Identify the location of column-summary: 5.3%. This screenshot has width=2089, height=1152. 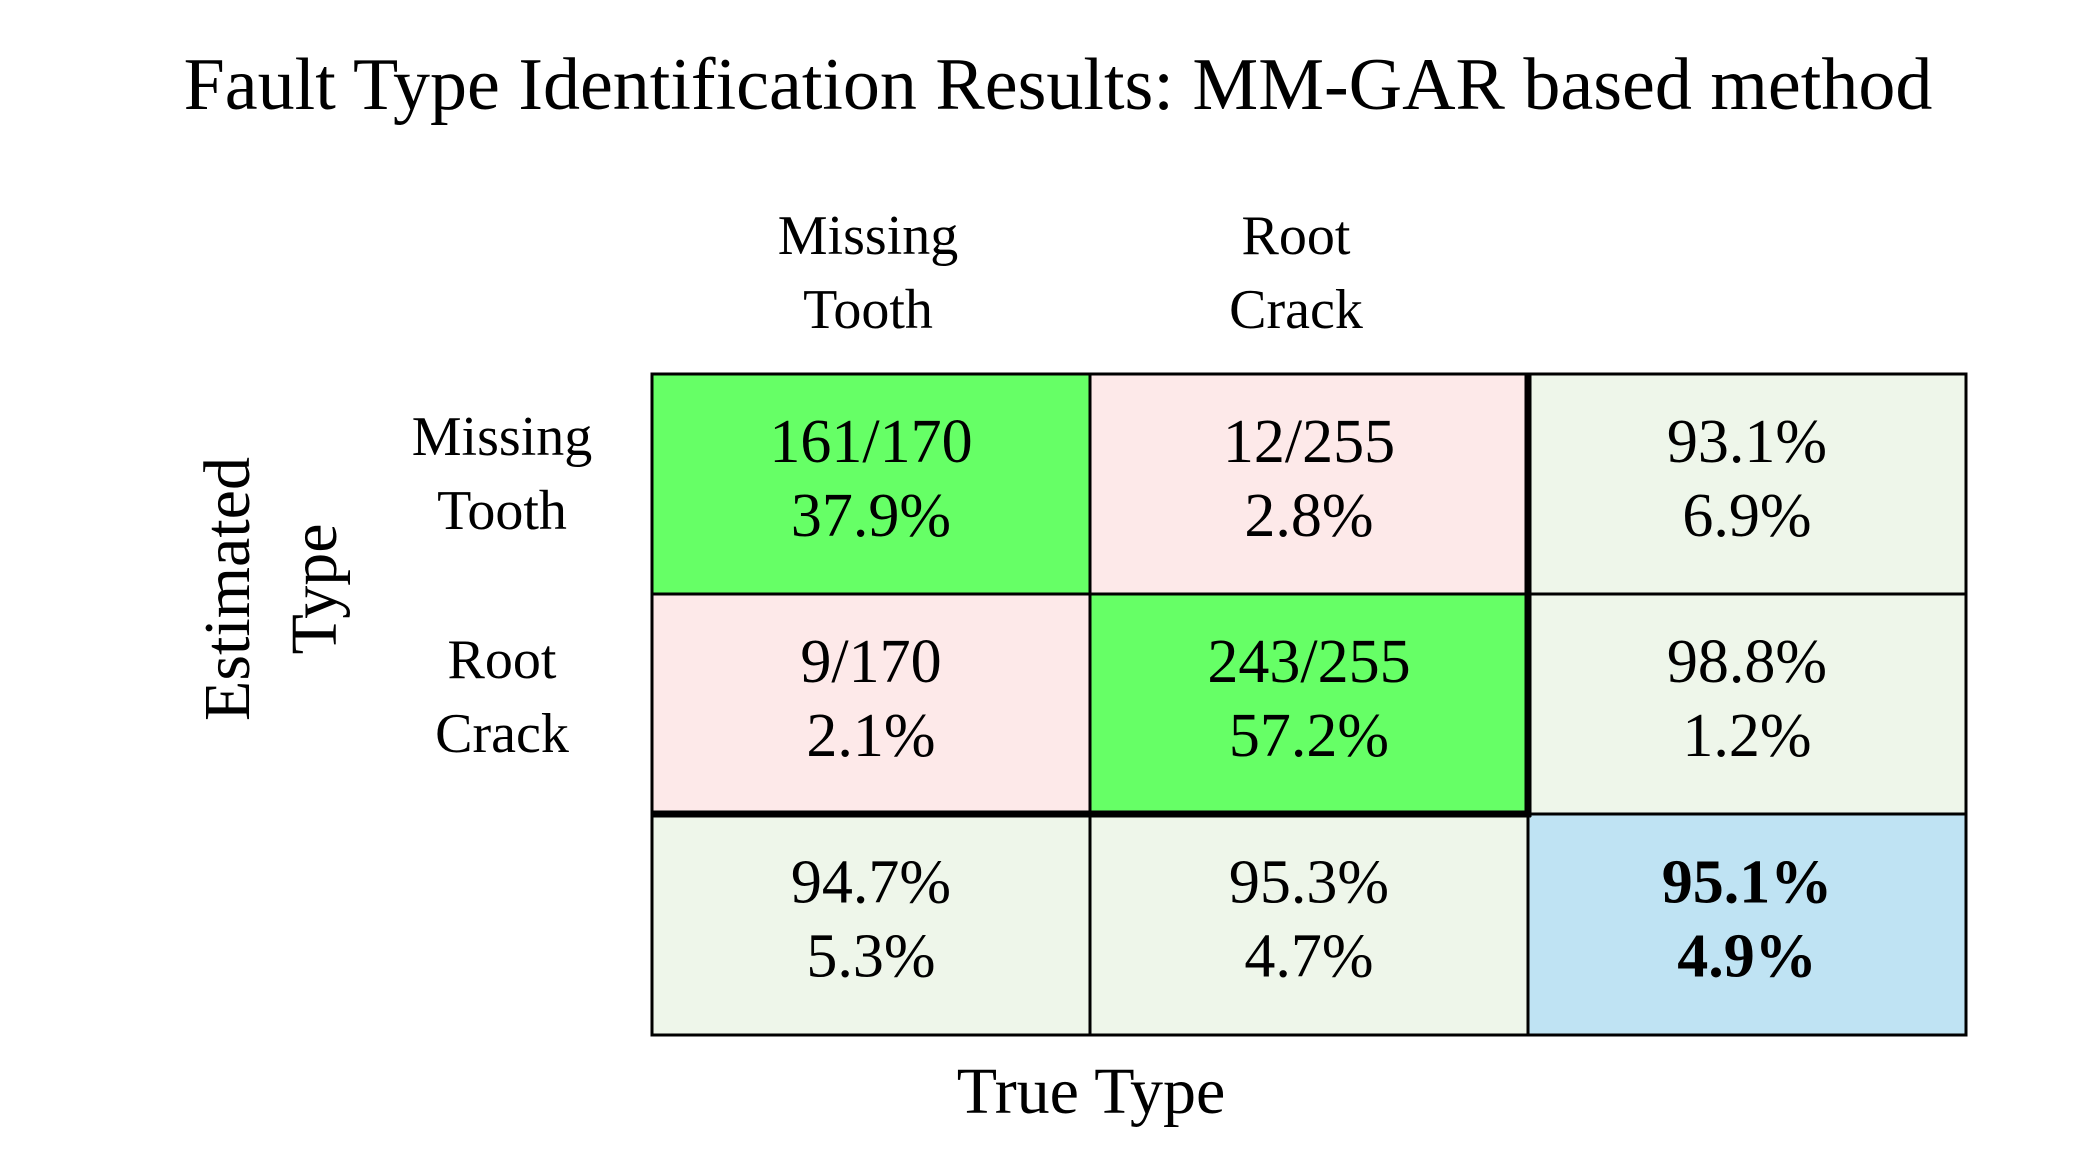
(870, 957).